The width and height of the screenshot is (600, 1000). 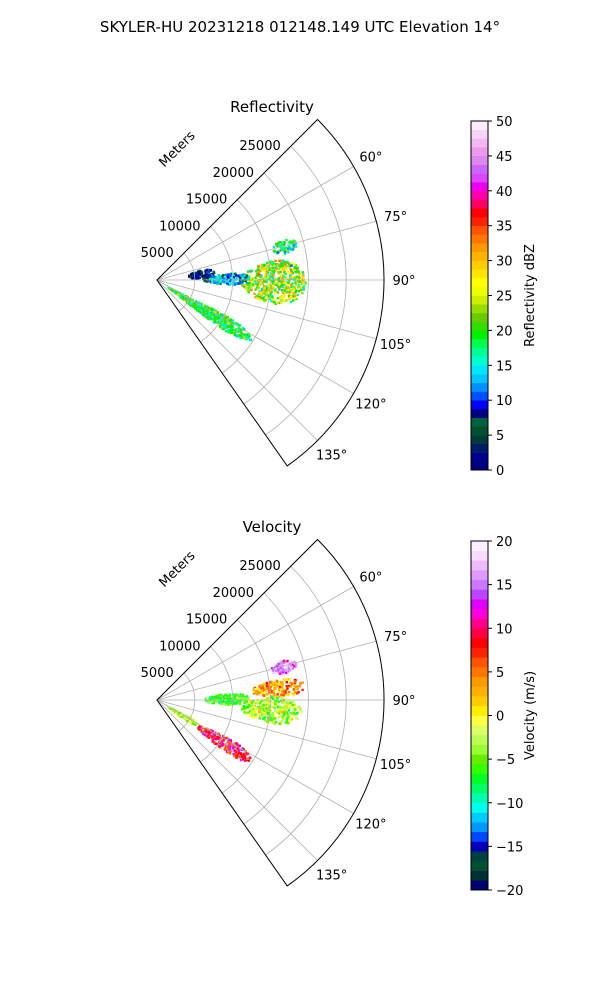 What do you see at coordinates (504, 157) in the screenshot?
I see `colorbar-tick-label: 45` at bounding box center [504, 157].